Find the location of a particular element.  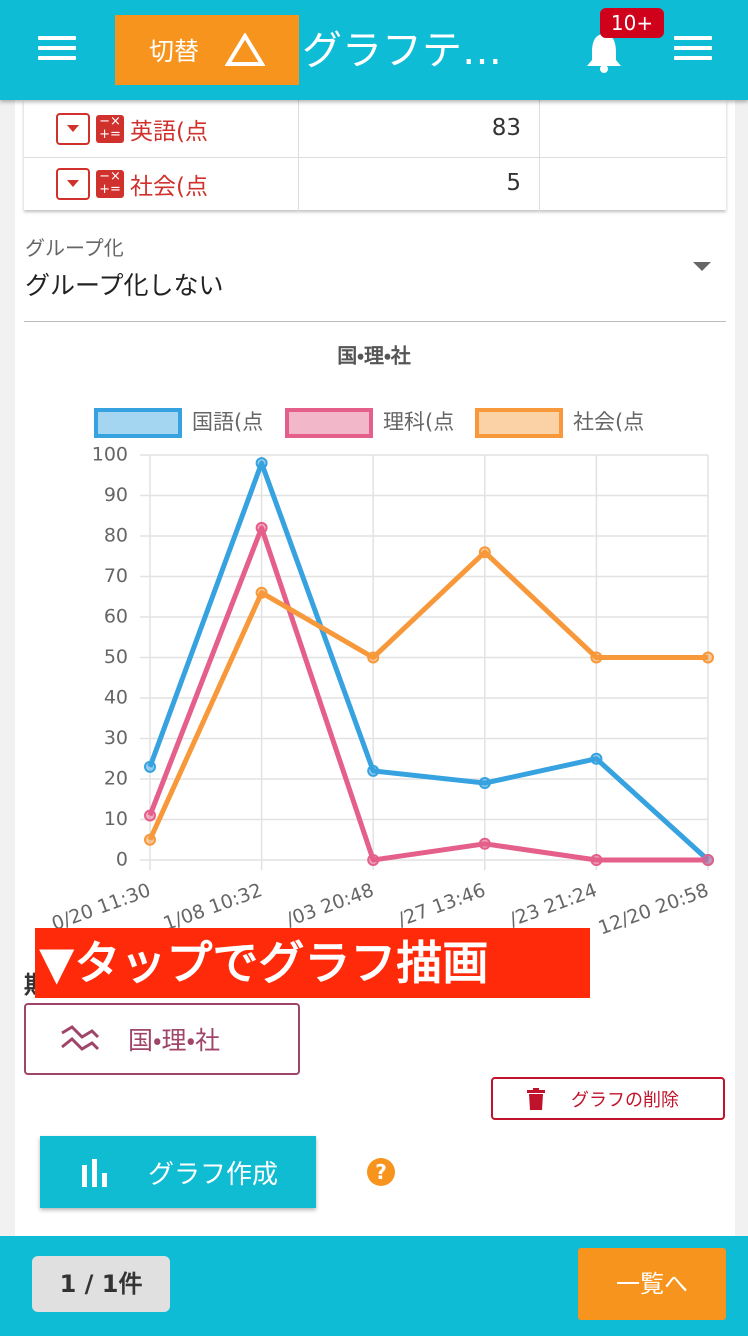

list-button: 一覧へ is located at coordinates (652, 1284).